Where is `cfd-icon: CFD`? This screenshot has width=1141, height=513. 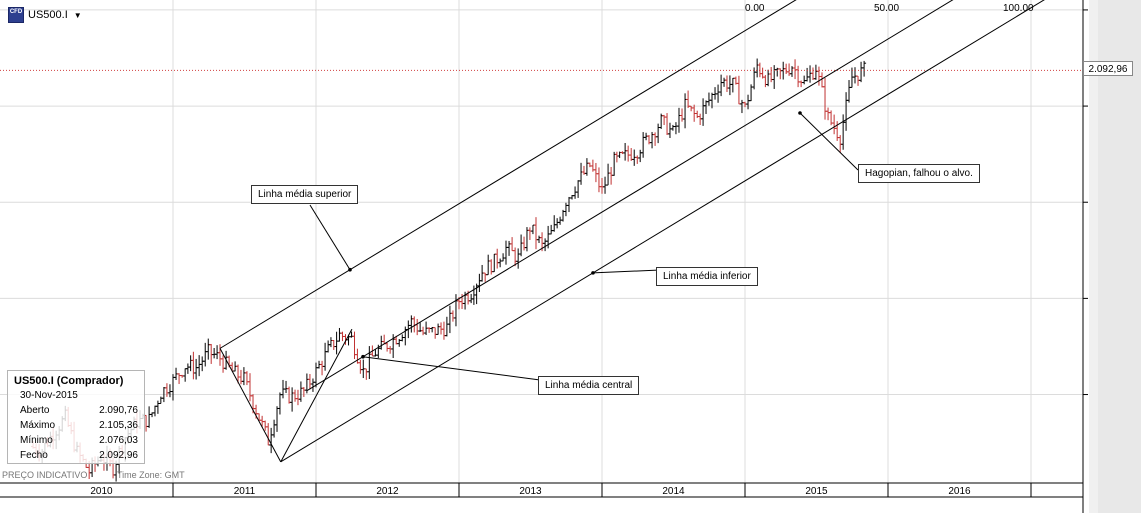 cfd-icon: CFD is located at coordinates (16, 15).